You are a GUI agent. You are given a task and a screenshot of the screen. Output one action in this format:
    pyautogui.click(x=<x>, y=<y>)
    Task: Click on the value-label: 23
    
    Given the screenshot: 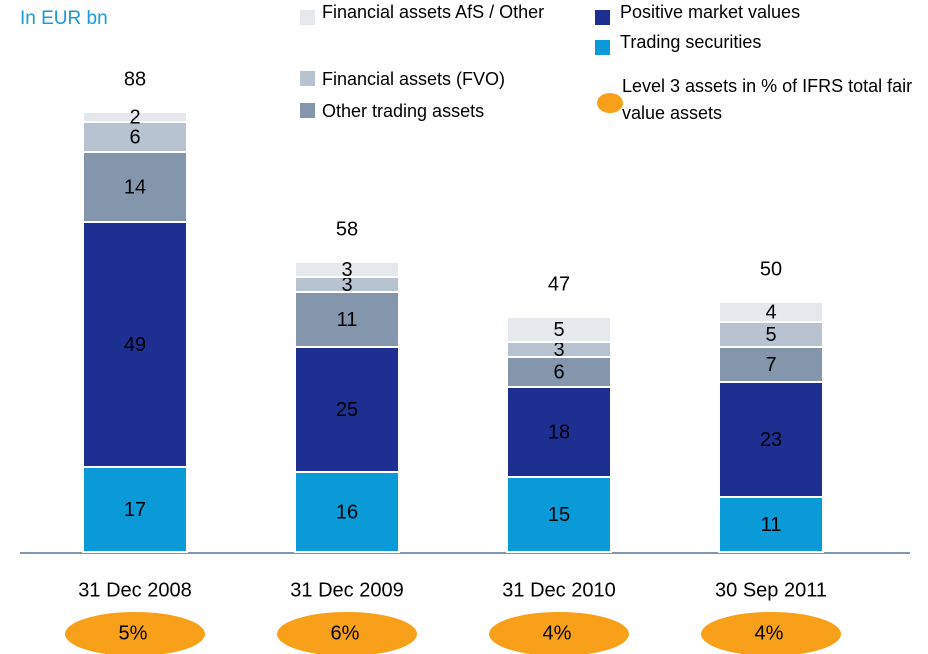 What is the action you would take?
    pyautogui.click(x=771, y=440)
    